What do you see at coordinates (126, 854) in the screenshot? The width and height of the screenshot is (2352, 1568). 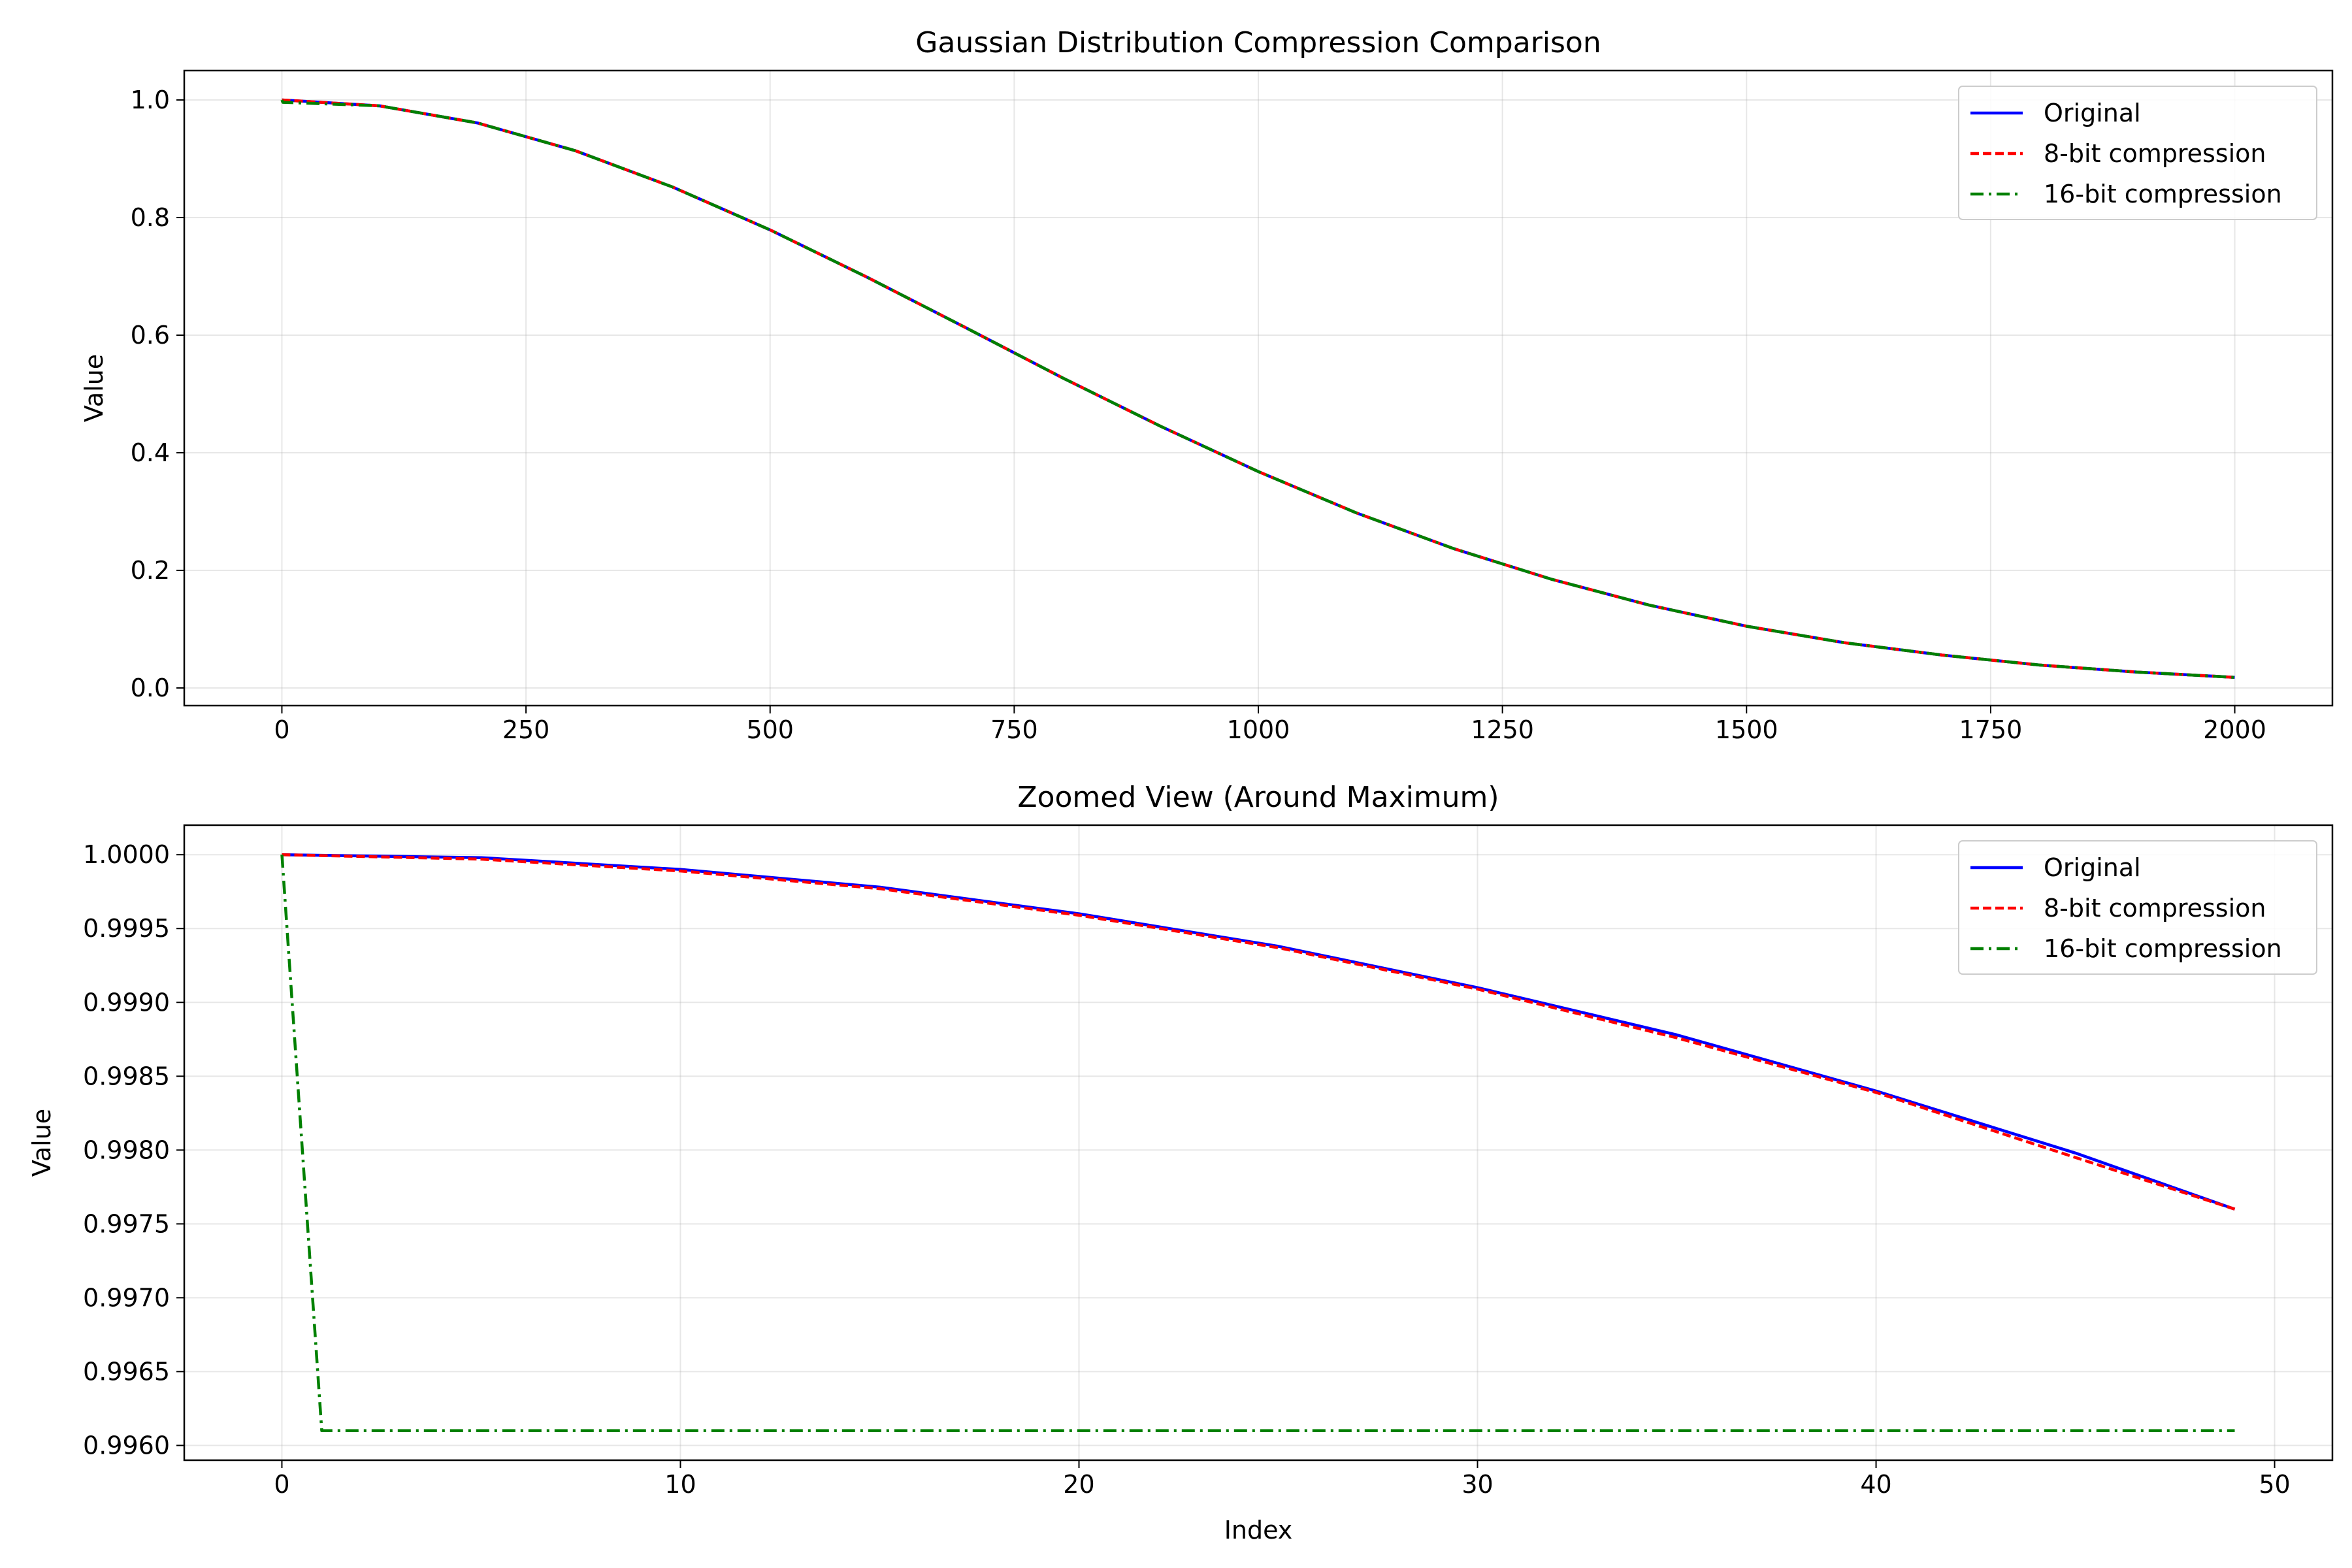 I see `y-tick-label: 1.0000` at bounding box center [126, 854].